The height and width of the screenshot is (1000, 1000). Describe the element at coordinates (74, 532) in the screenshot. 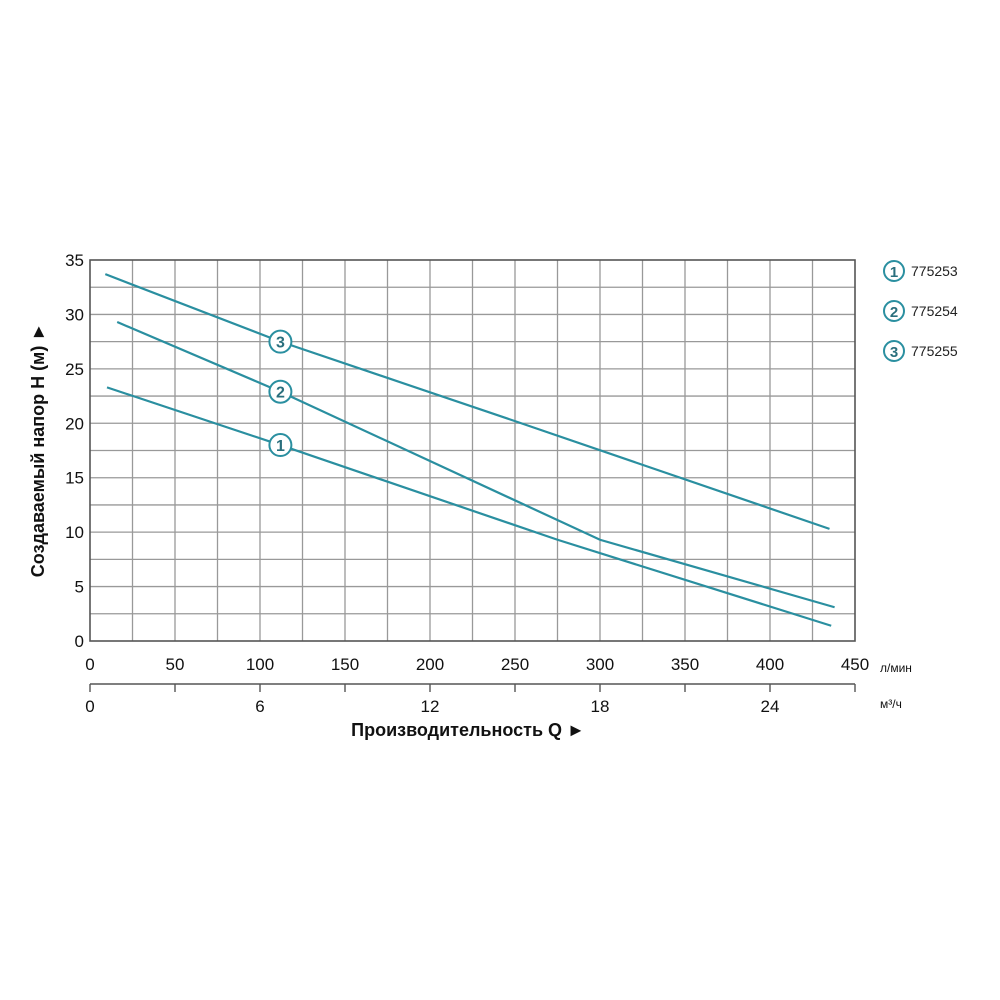

I see `y-tick-label: 10` at that location.